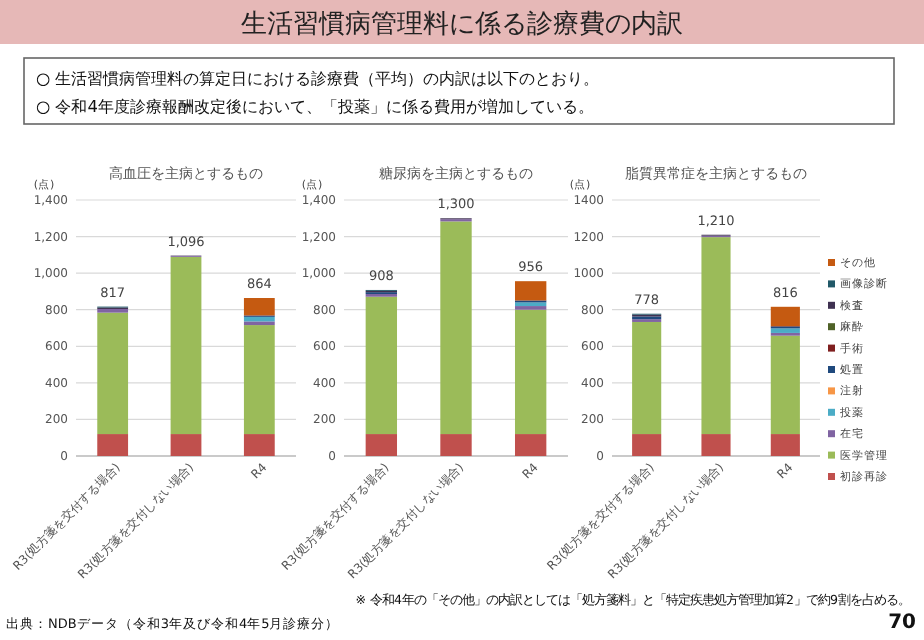 This screenshot has width=924, height=640. I want to click on text: 生活習慣病管理料に係る診療費の内訳, so click(462, 25).